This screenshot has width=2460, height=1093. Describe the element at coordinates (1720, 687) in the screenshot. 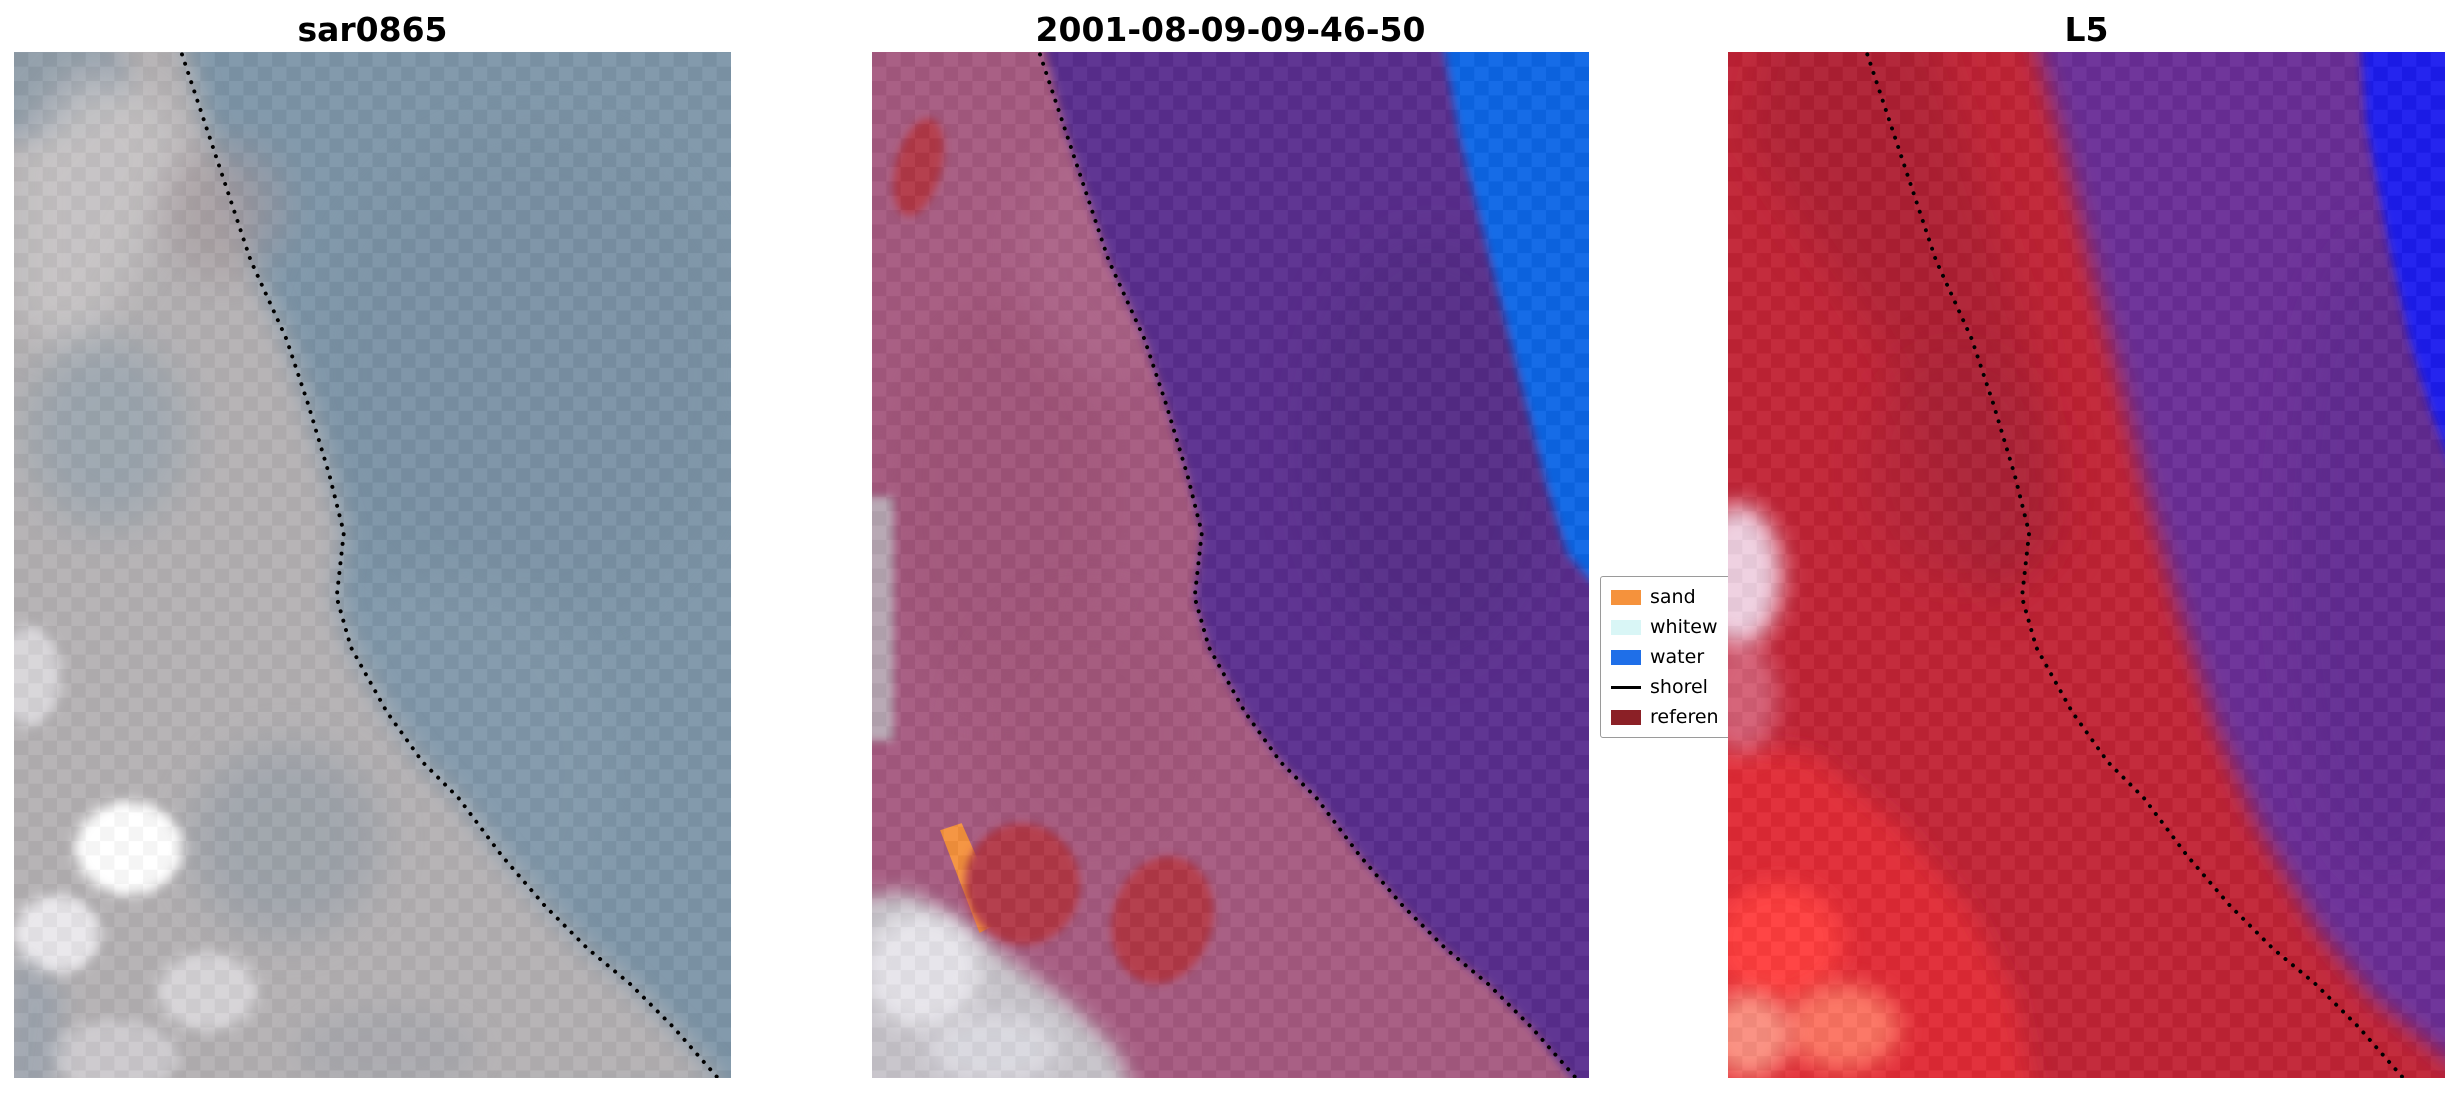

I see `legend-item-shoreline: shorel` at that location.